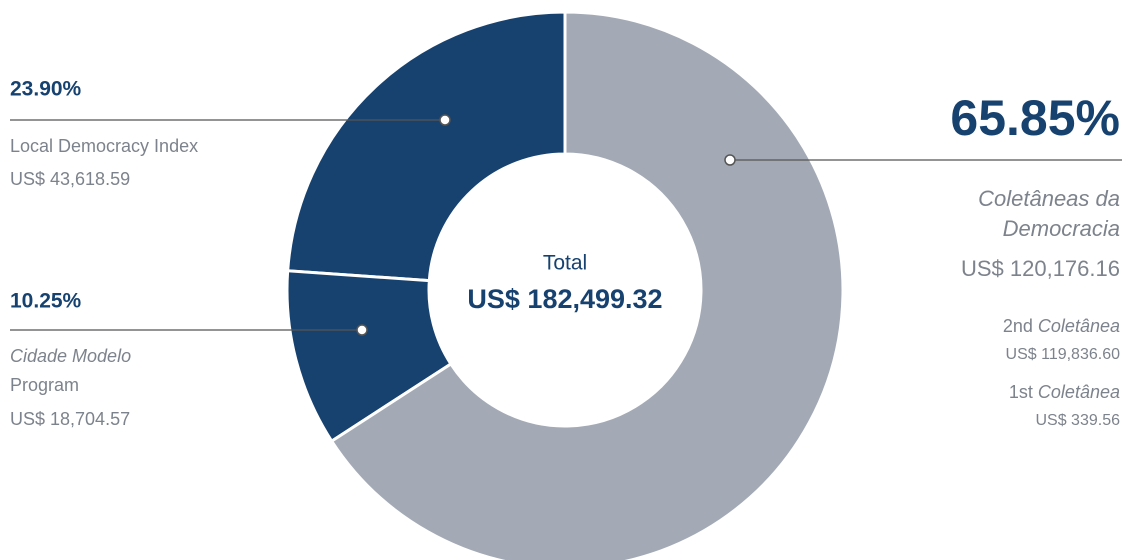 The image size is (1131, 560). What do you see at coordinates (46, 301) in the screenshot?
I see `percent-label: 10.25%` at bounding box center [46, 301].